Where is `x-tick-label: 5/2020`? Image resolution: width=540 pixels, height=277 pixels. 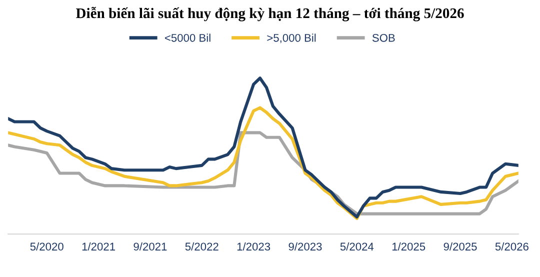
x-tick-label: 5/2020 is located at coordinates (47, 246).